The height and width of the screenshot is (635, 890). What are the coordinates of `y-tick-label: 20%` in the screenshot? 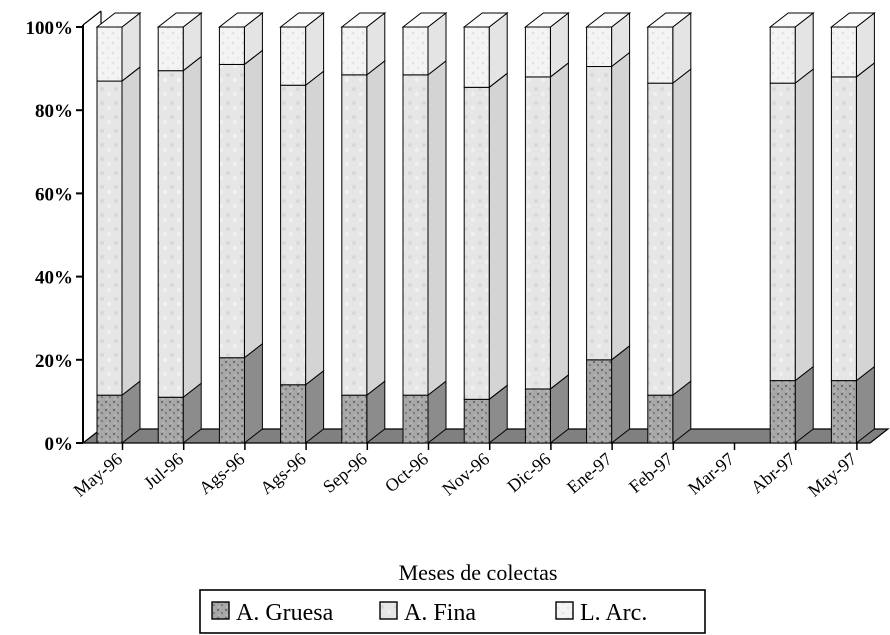 It's located at (54, 361).